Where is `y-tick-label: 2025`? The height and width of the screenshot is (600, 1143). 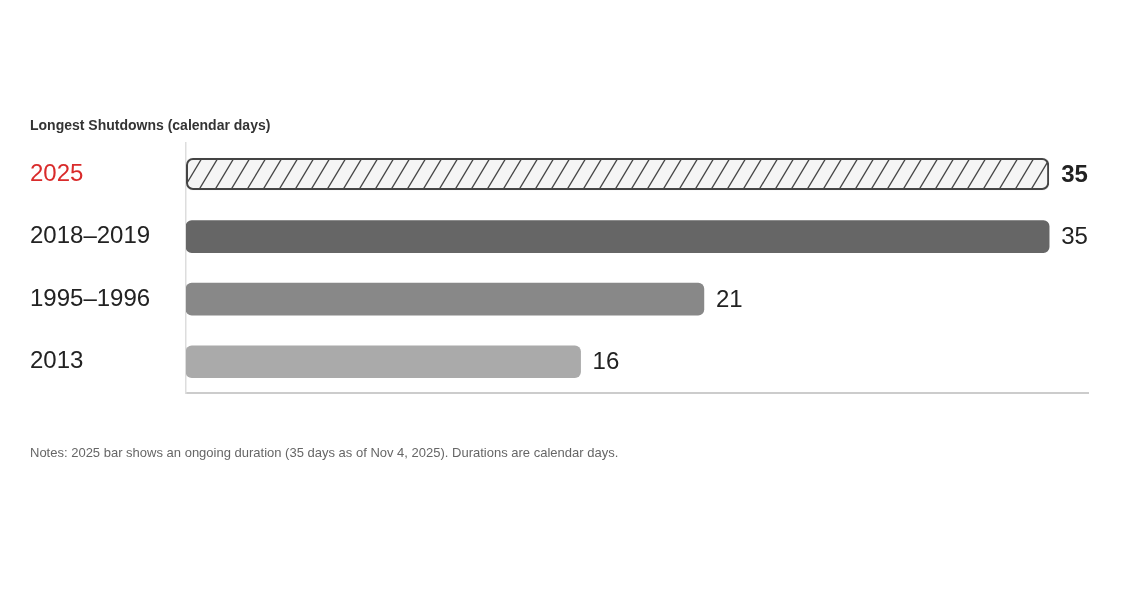
y-tick-label: 2025 is located at coordinates (57, 172).